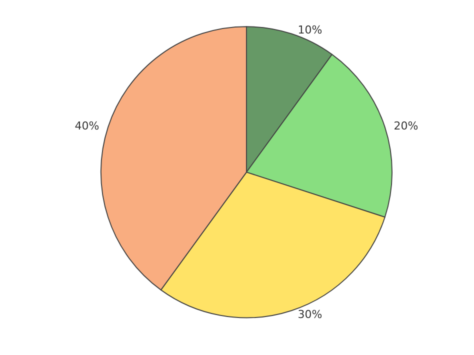  I want to click on data-label: 20%, so click(406, 125).